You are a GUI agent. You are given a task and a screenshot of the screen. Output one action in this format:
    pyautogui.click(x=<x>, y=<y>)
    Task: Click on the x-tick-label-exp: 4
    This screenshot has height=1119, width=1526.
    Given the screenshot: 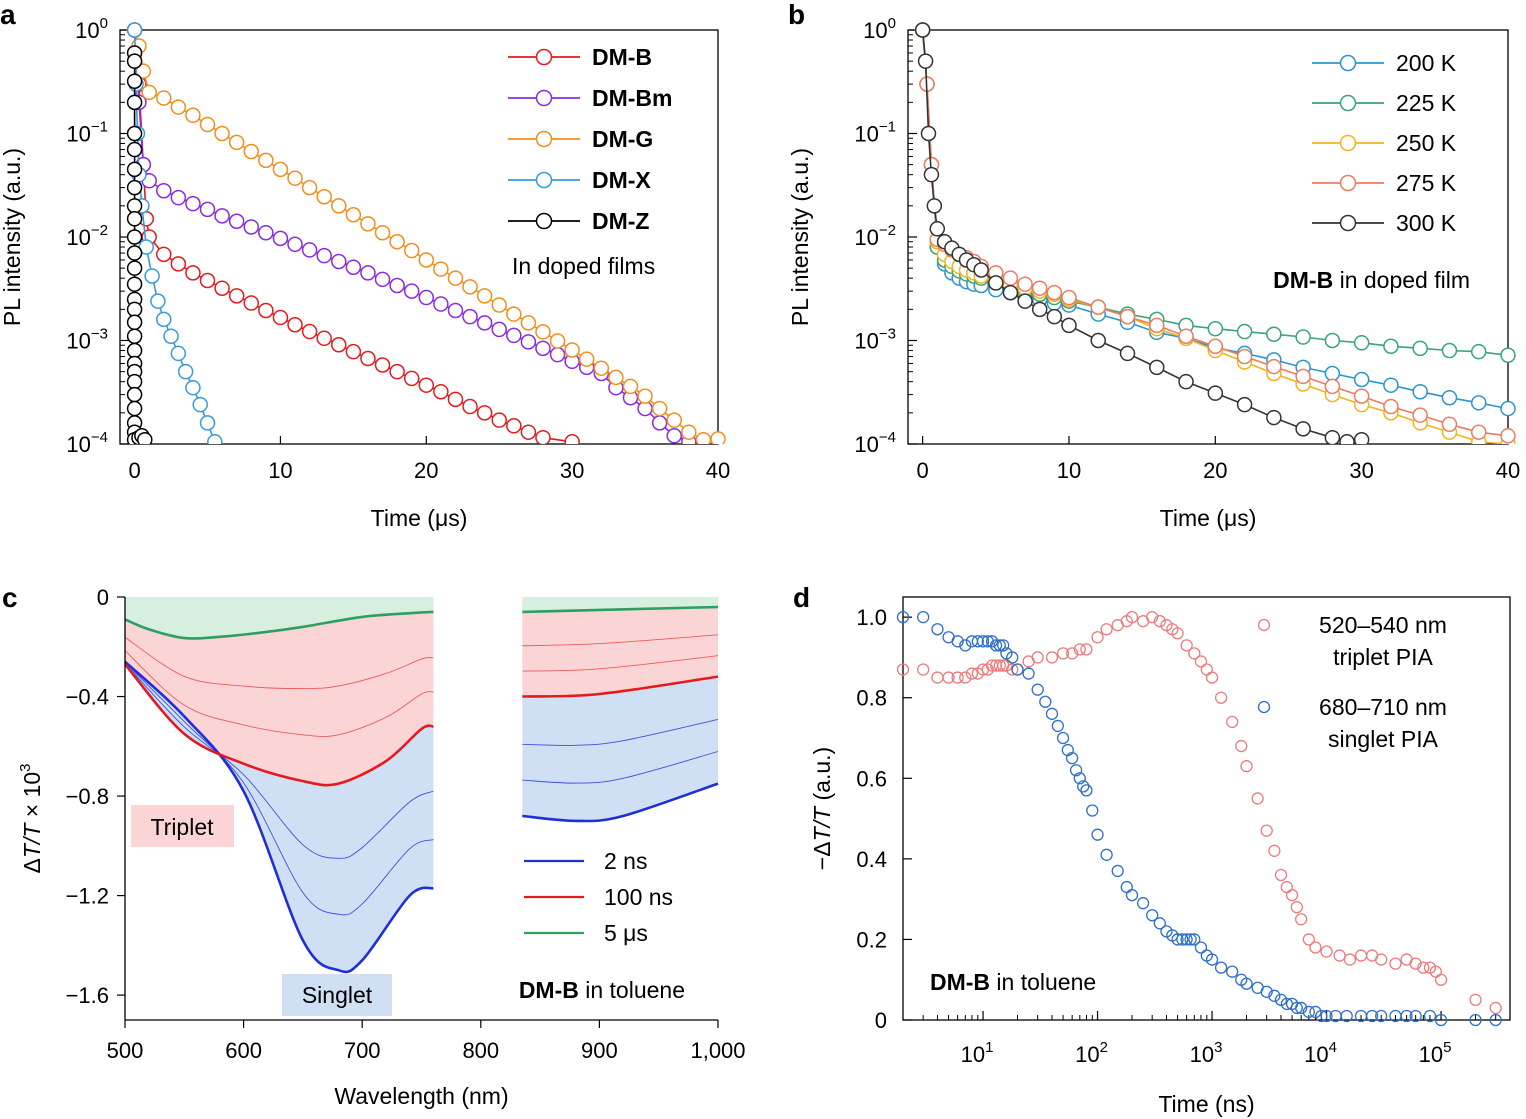 What is the action you would take?
    pyautogui.click(x=1333, y=1047)
    